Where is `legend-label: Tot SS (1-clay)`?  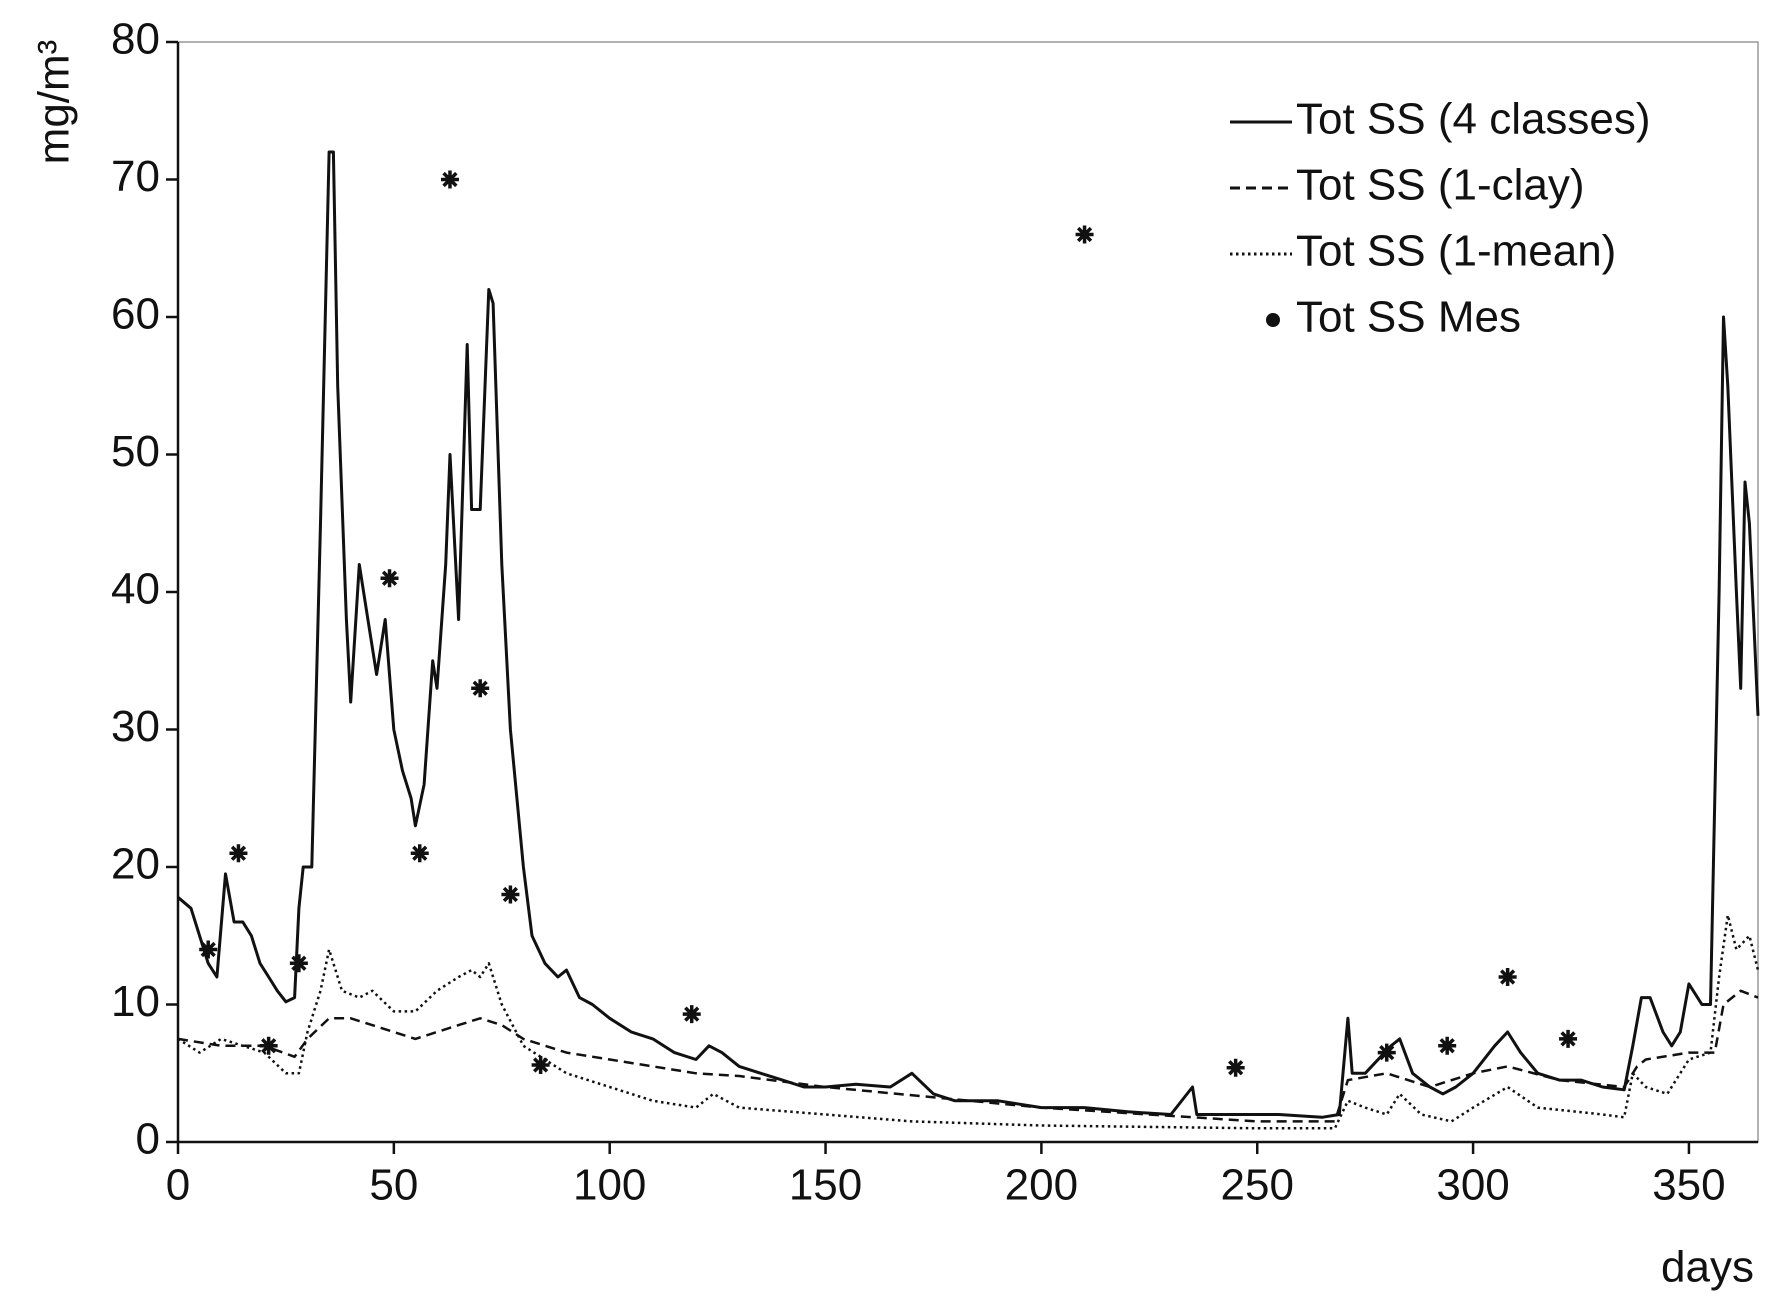 legend-label: Tot SS (1-clay) is located at coordinates (1440, 185).